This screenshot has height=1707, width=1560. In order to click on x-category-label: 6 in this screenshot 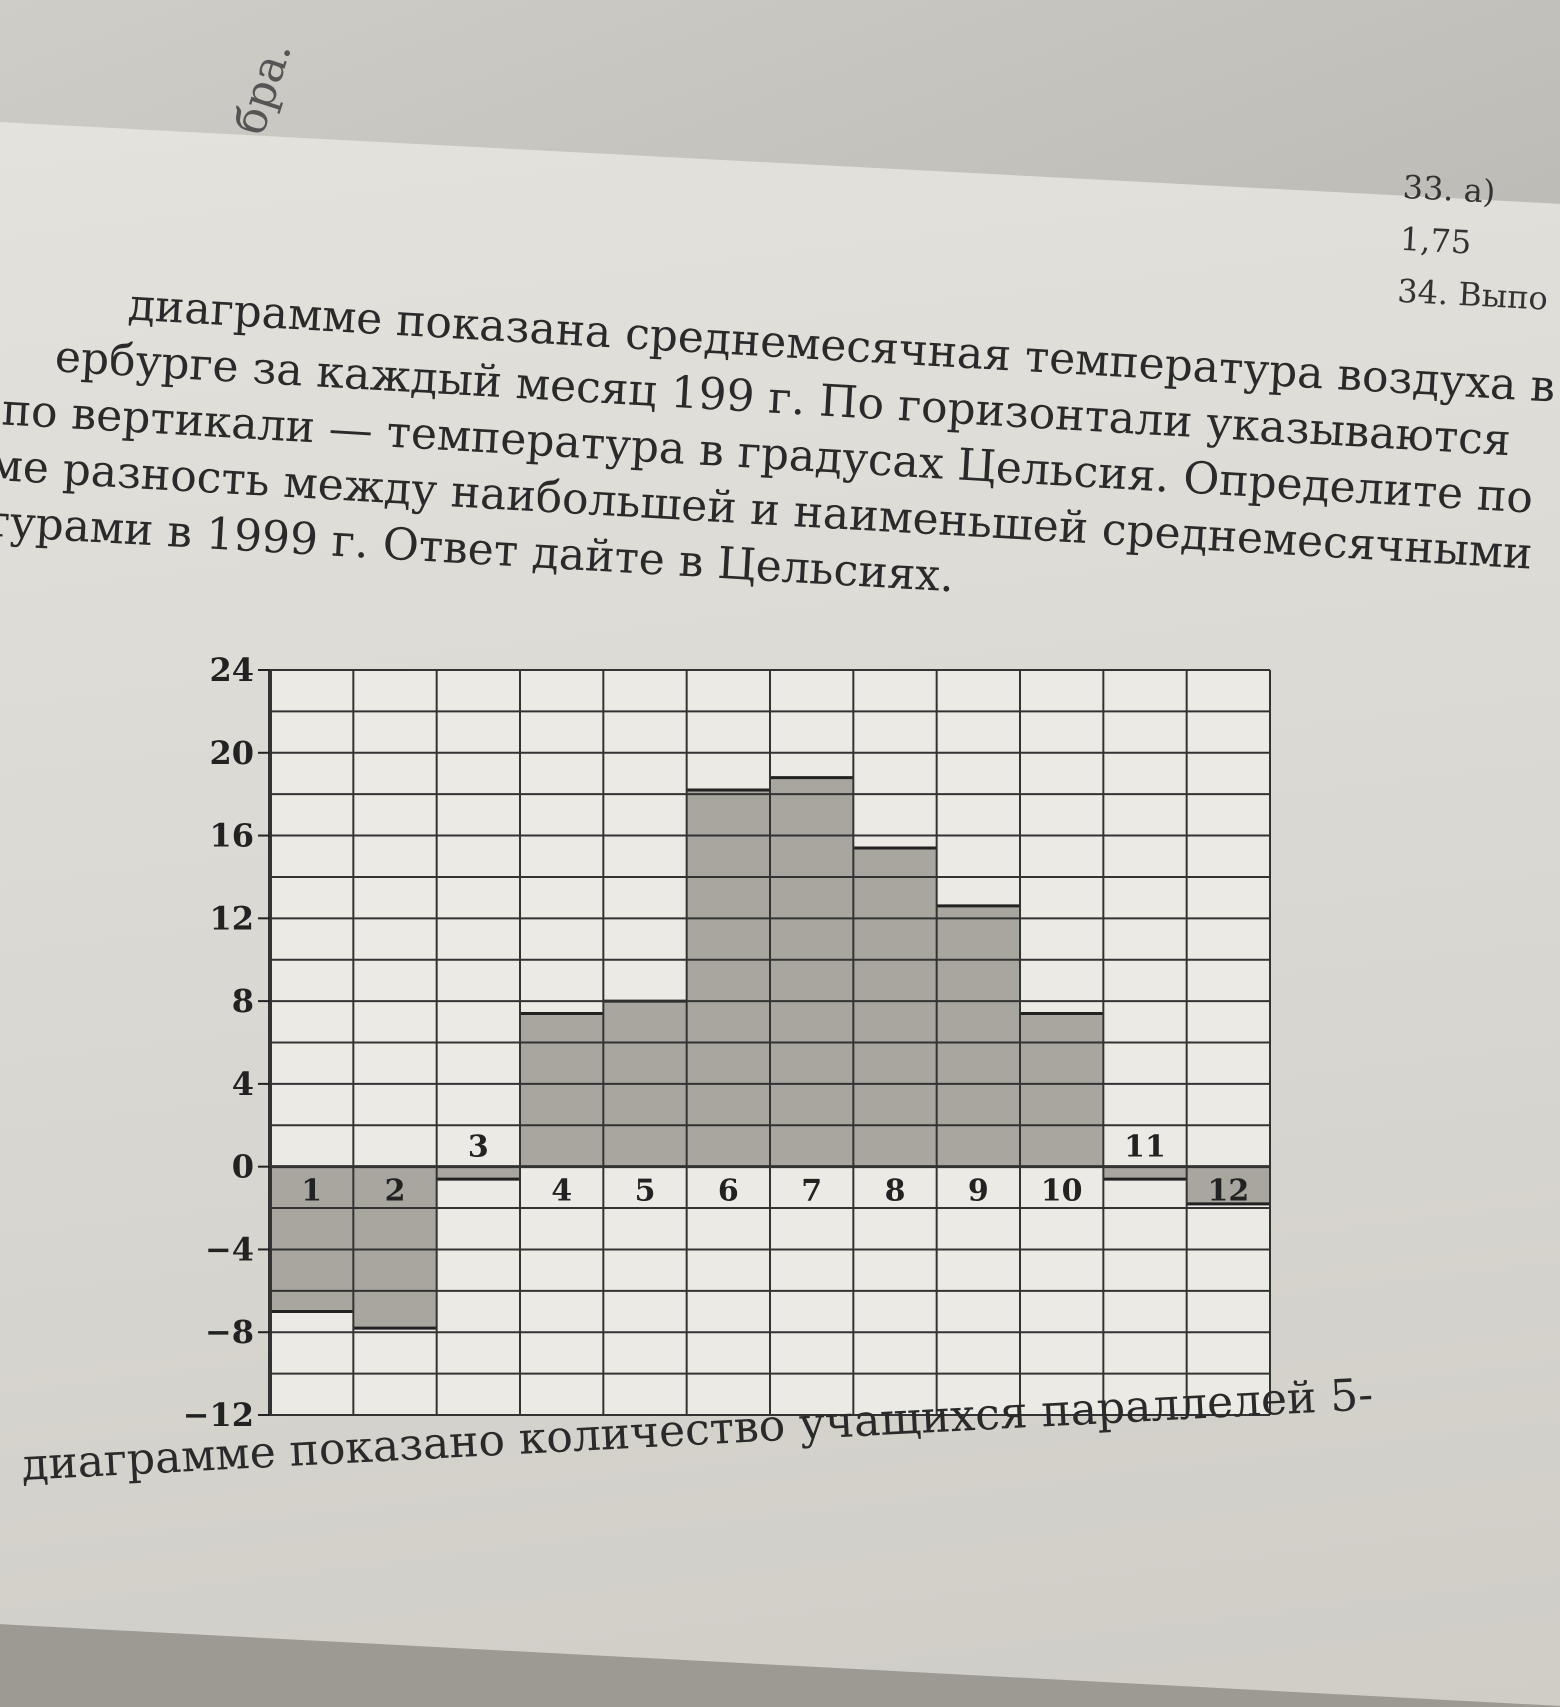, I will do `click(728, 1191)`.